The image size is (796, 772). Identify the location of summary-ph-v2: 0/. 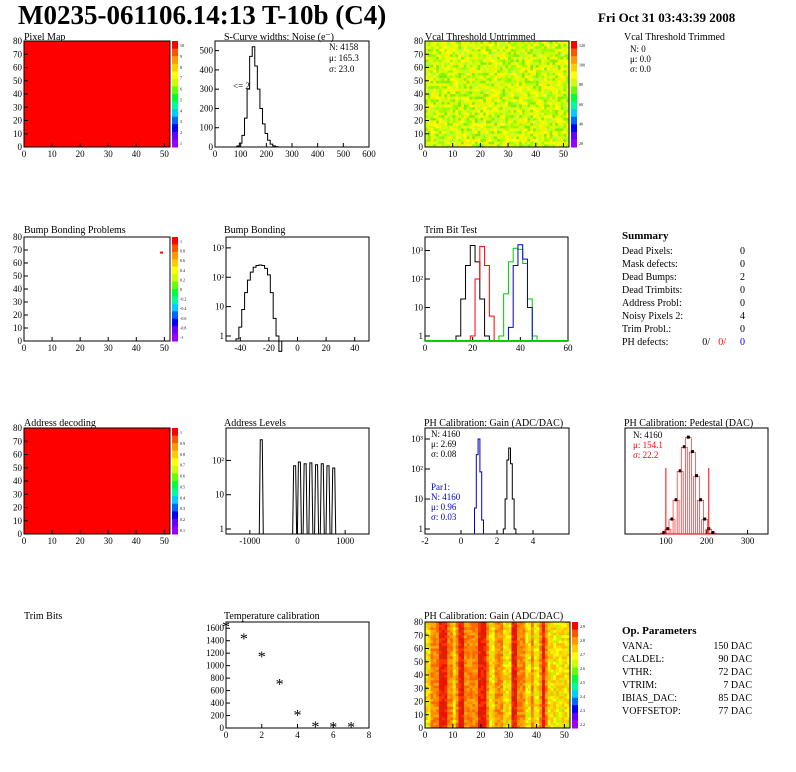
(722, 342).